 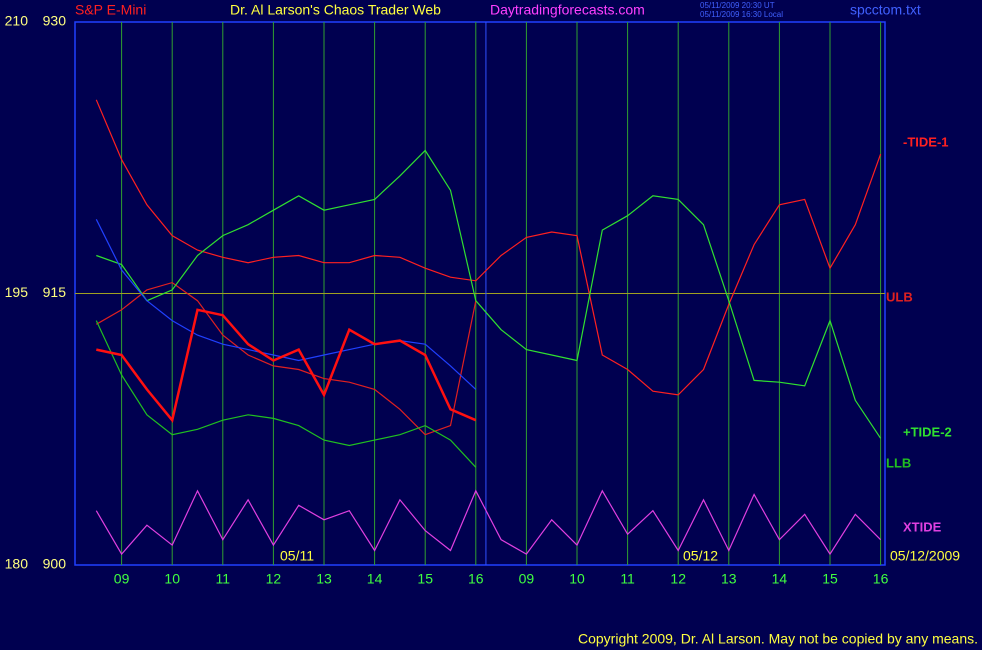 What do you see at coordinates (110, 10) in the screenshot?
I see `instrument: S&P E-Mini` at bounding box center [110, 10].